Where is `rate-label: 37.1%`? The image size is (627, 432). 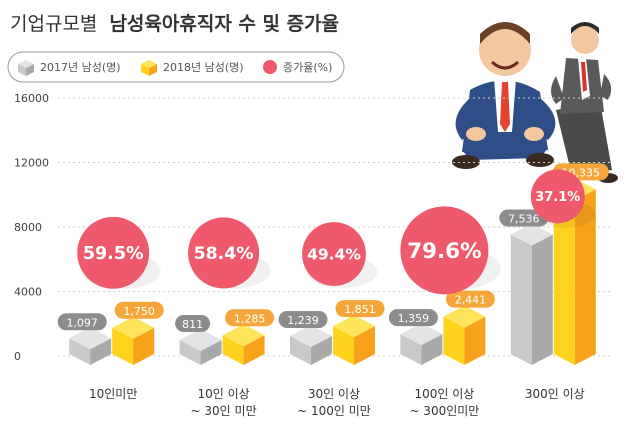 rate-label: 37.1% is located at coordinates (557, 197).